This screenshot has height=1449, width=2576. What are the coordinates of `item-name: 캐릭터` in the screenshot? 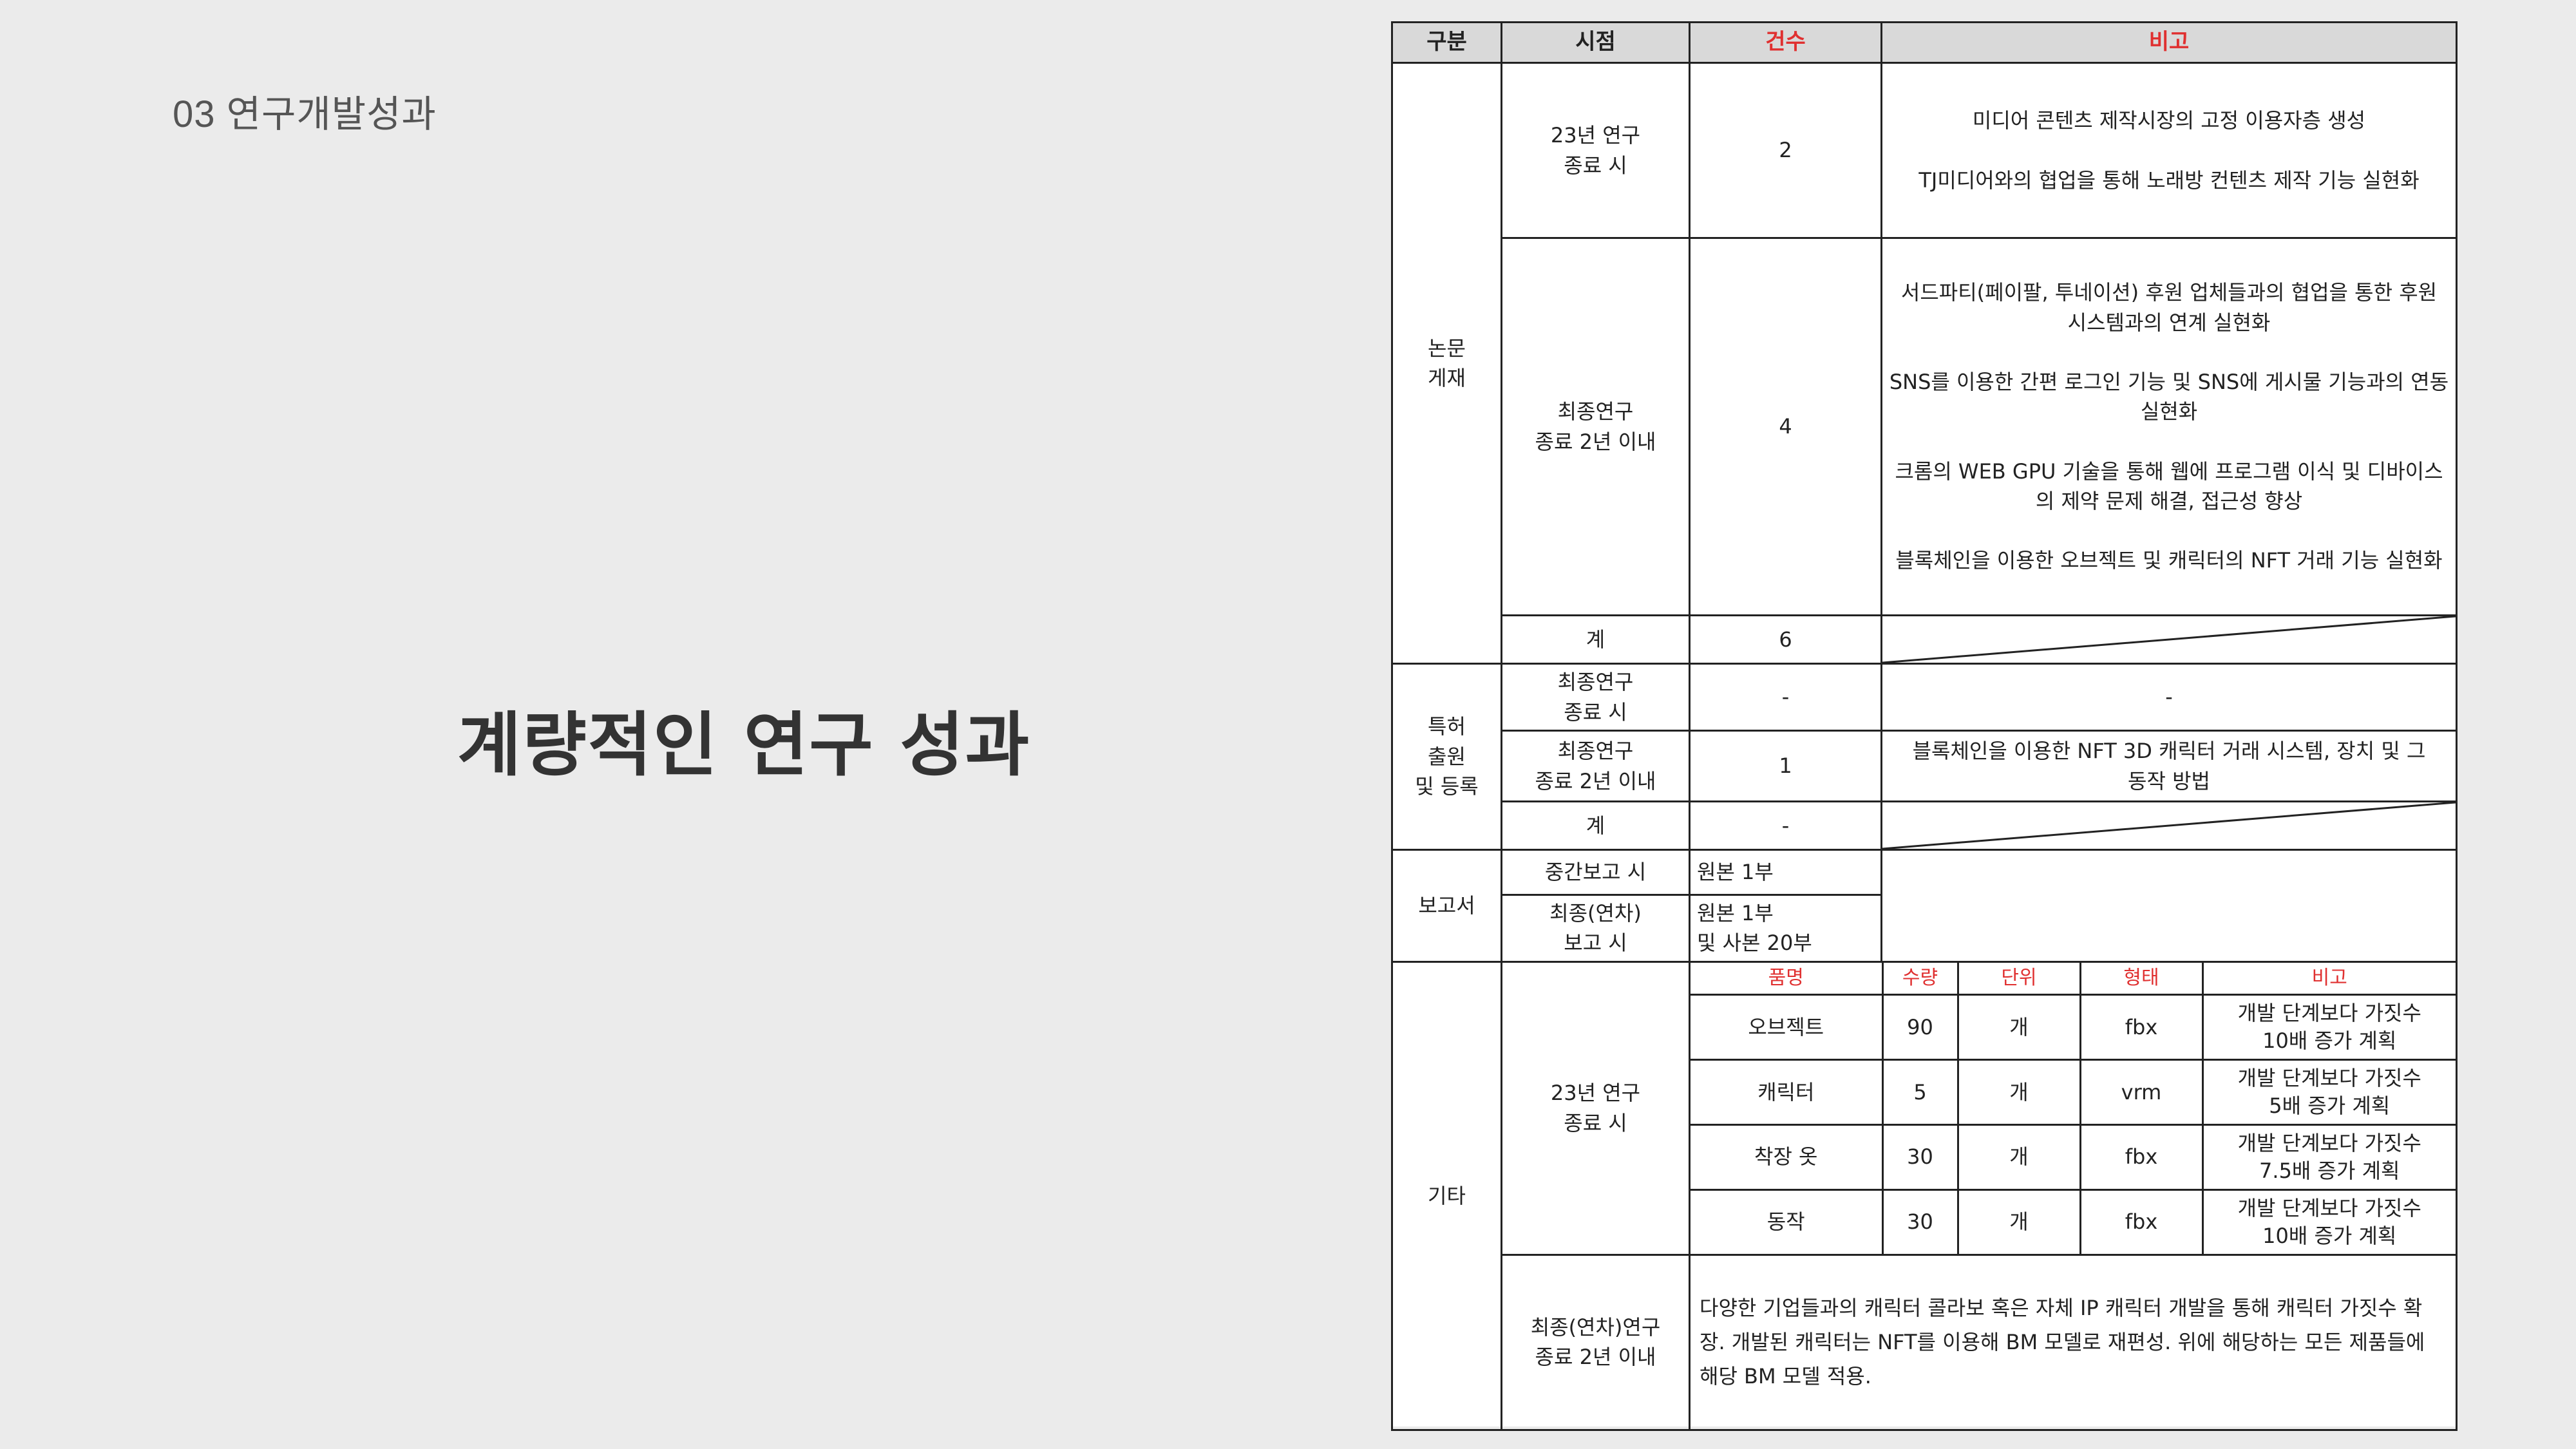 It's located at (1787, 1092).